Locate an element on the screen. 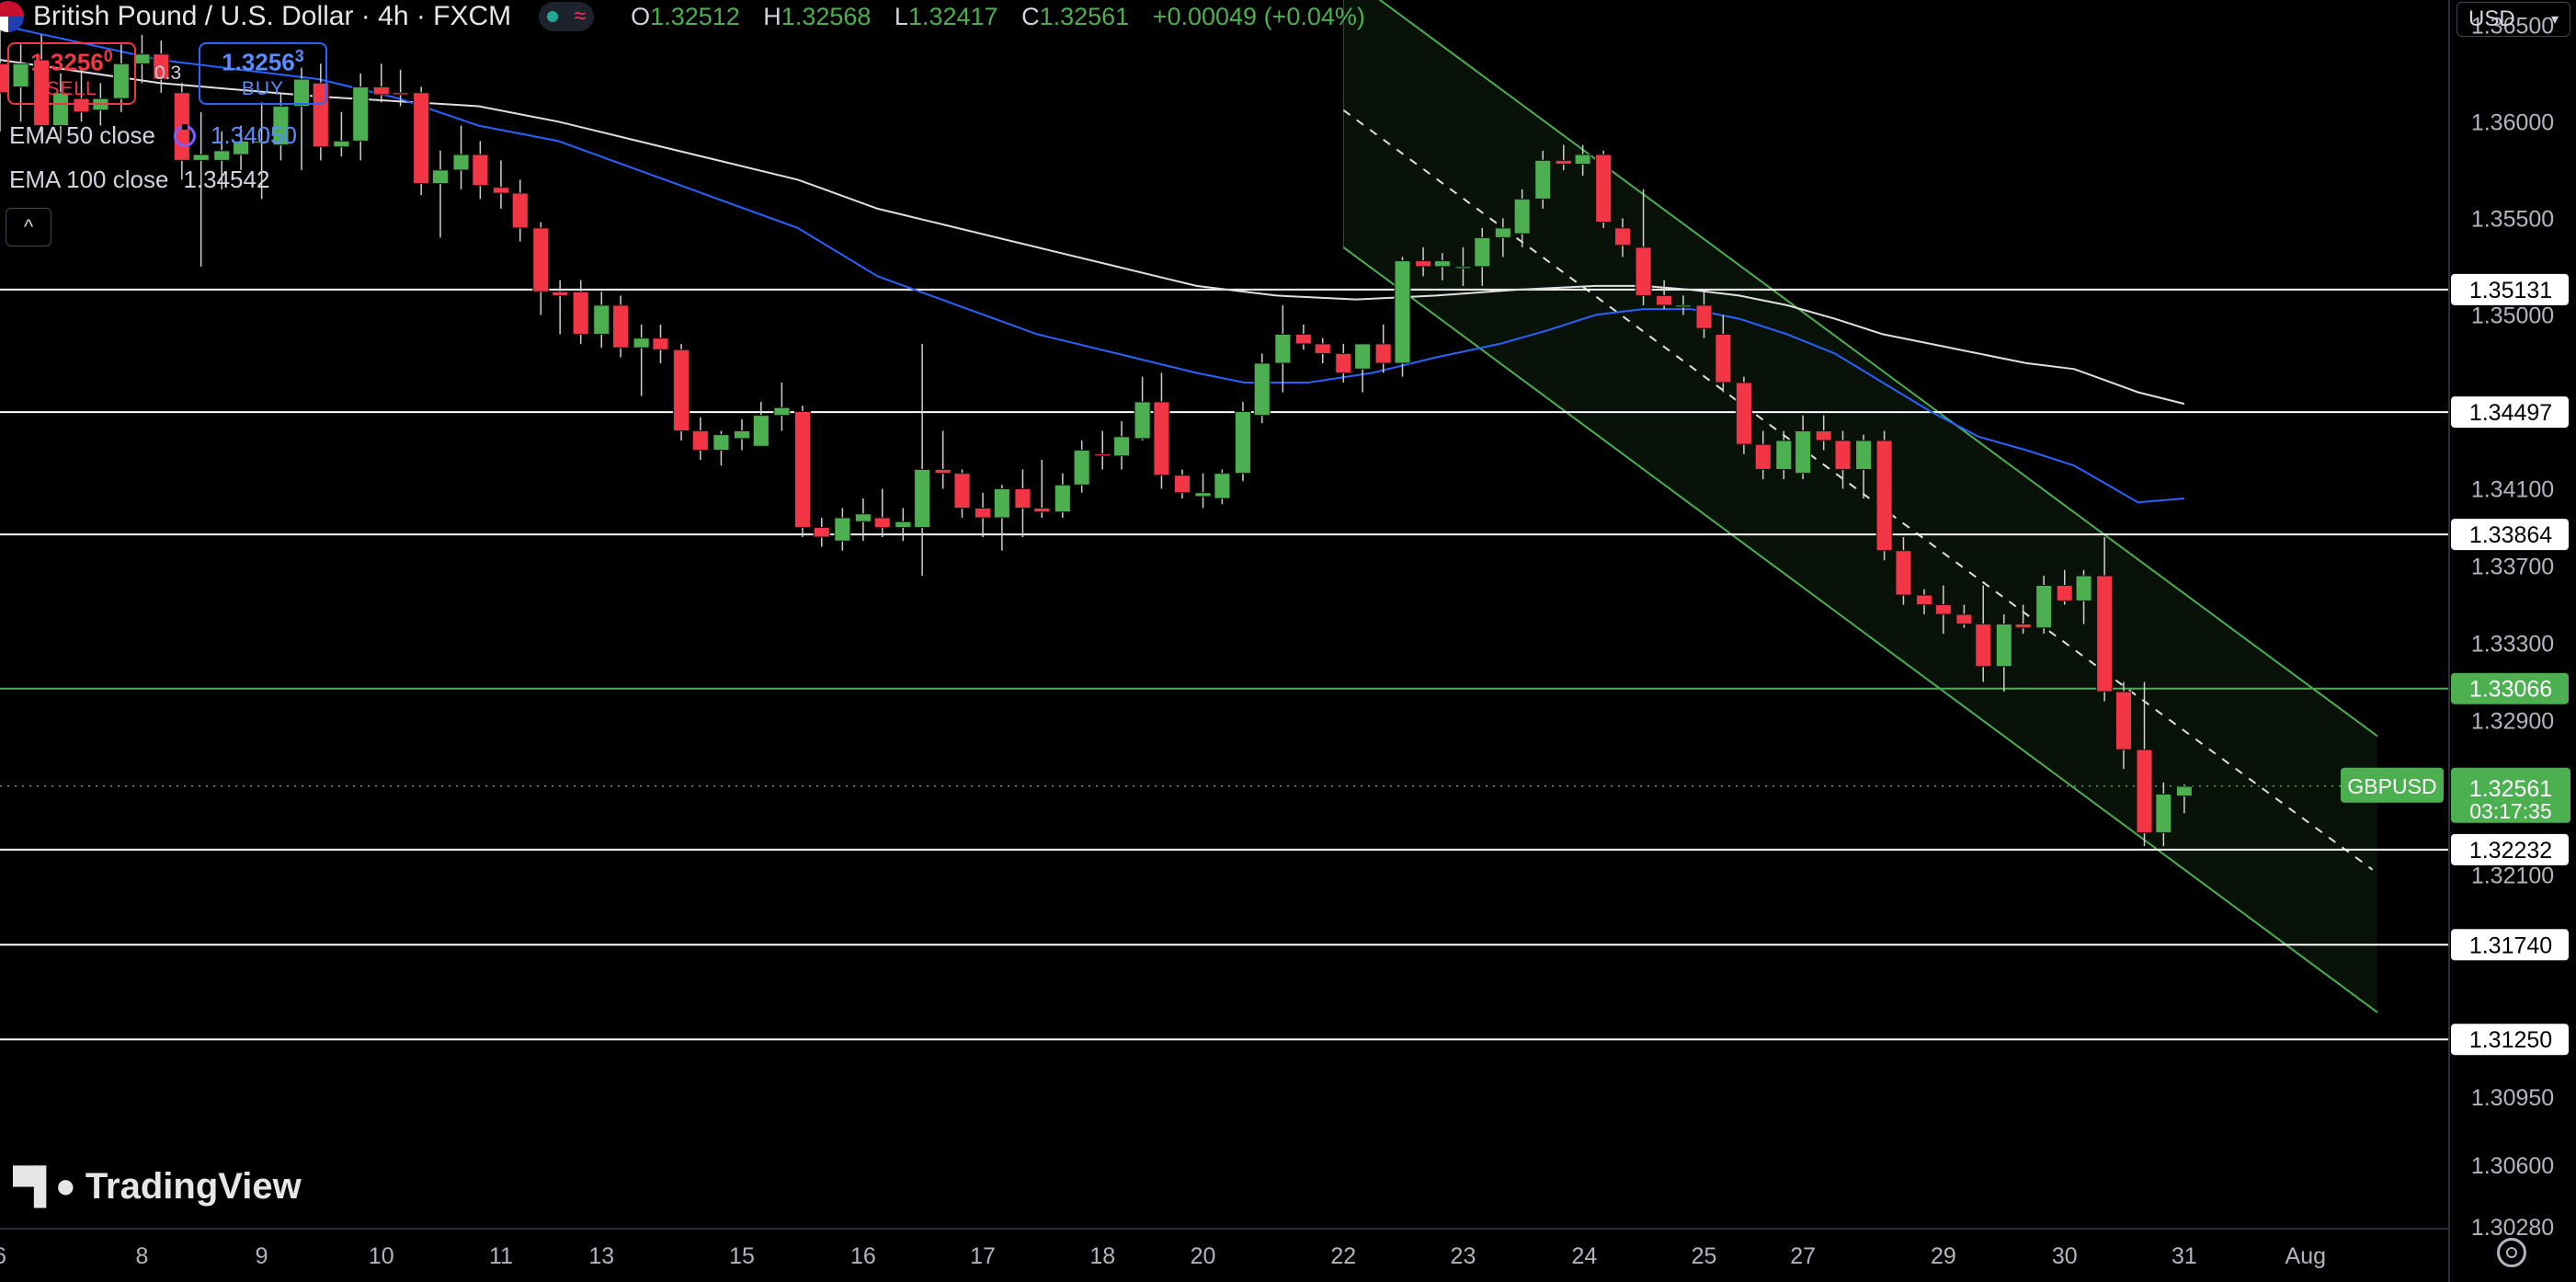 This screenshot has width=2576, height=1282. high-key: H is located at coordinates (772, 16).